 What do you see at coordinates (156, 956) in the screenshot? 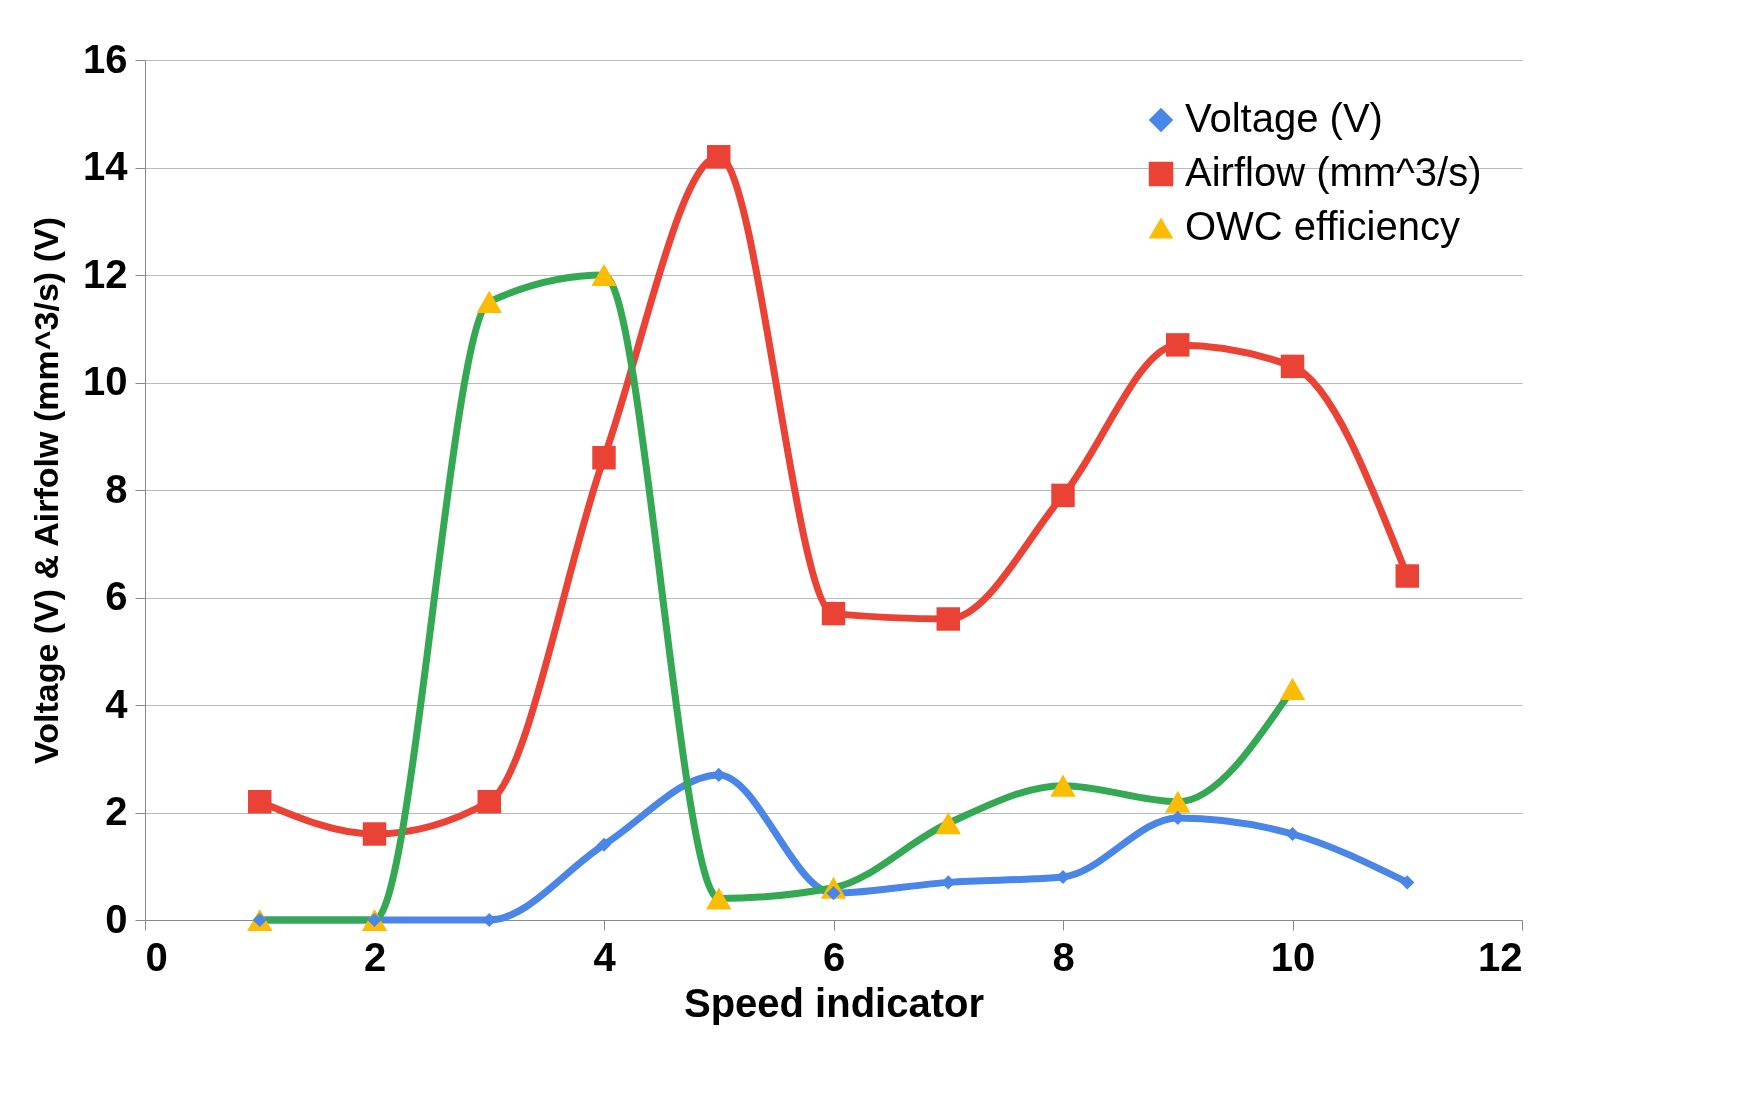
I see `x-tick-label: 0` at bounding box center [156, 956].